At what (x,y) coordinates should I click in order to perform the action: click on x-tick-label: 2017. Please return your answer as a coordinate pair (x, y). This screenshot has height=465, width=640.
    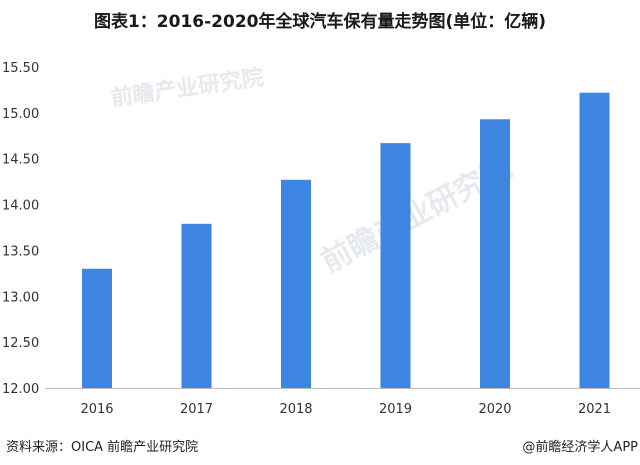
    Looking at the image, I should click on (196, 409).